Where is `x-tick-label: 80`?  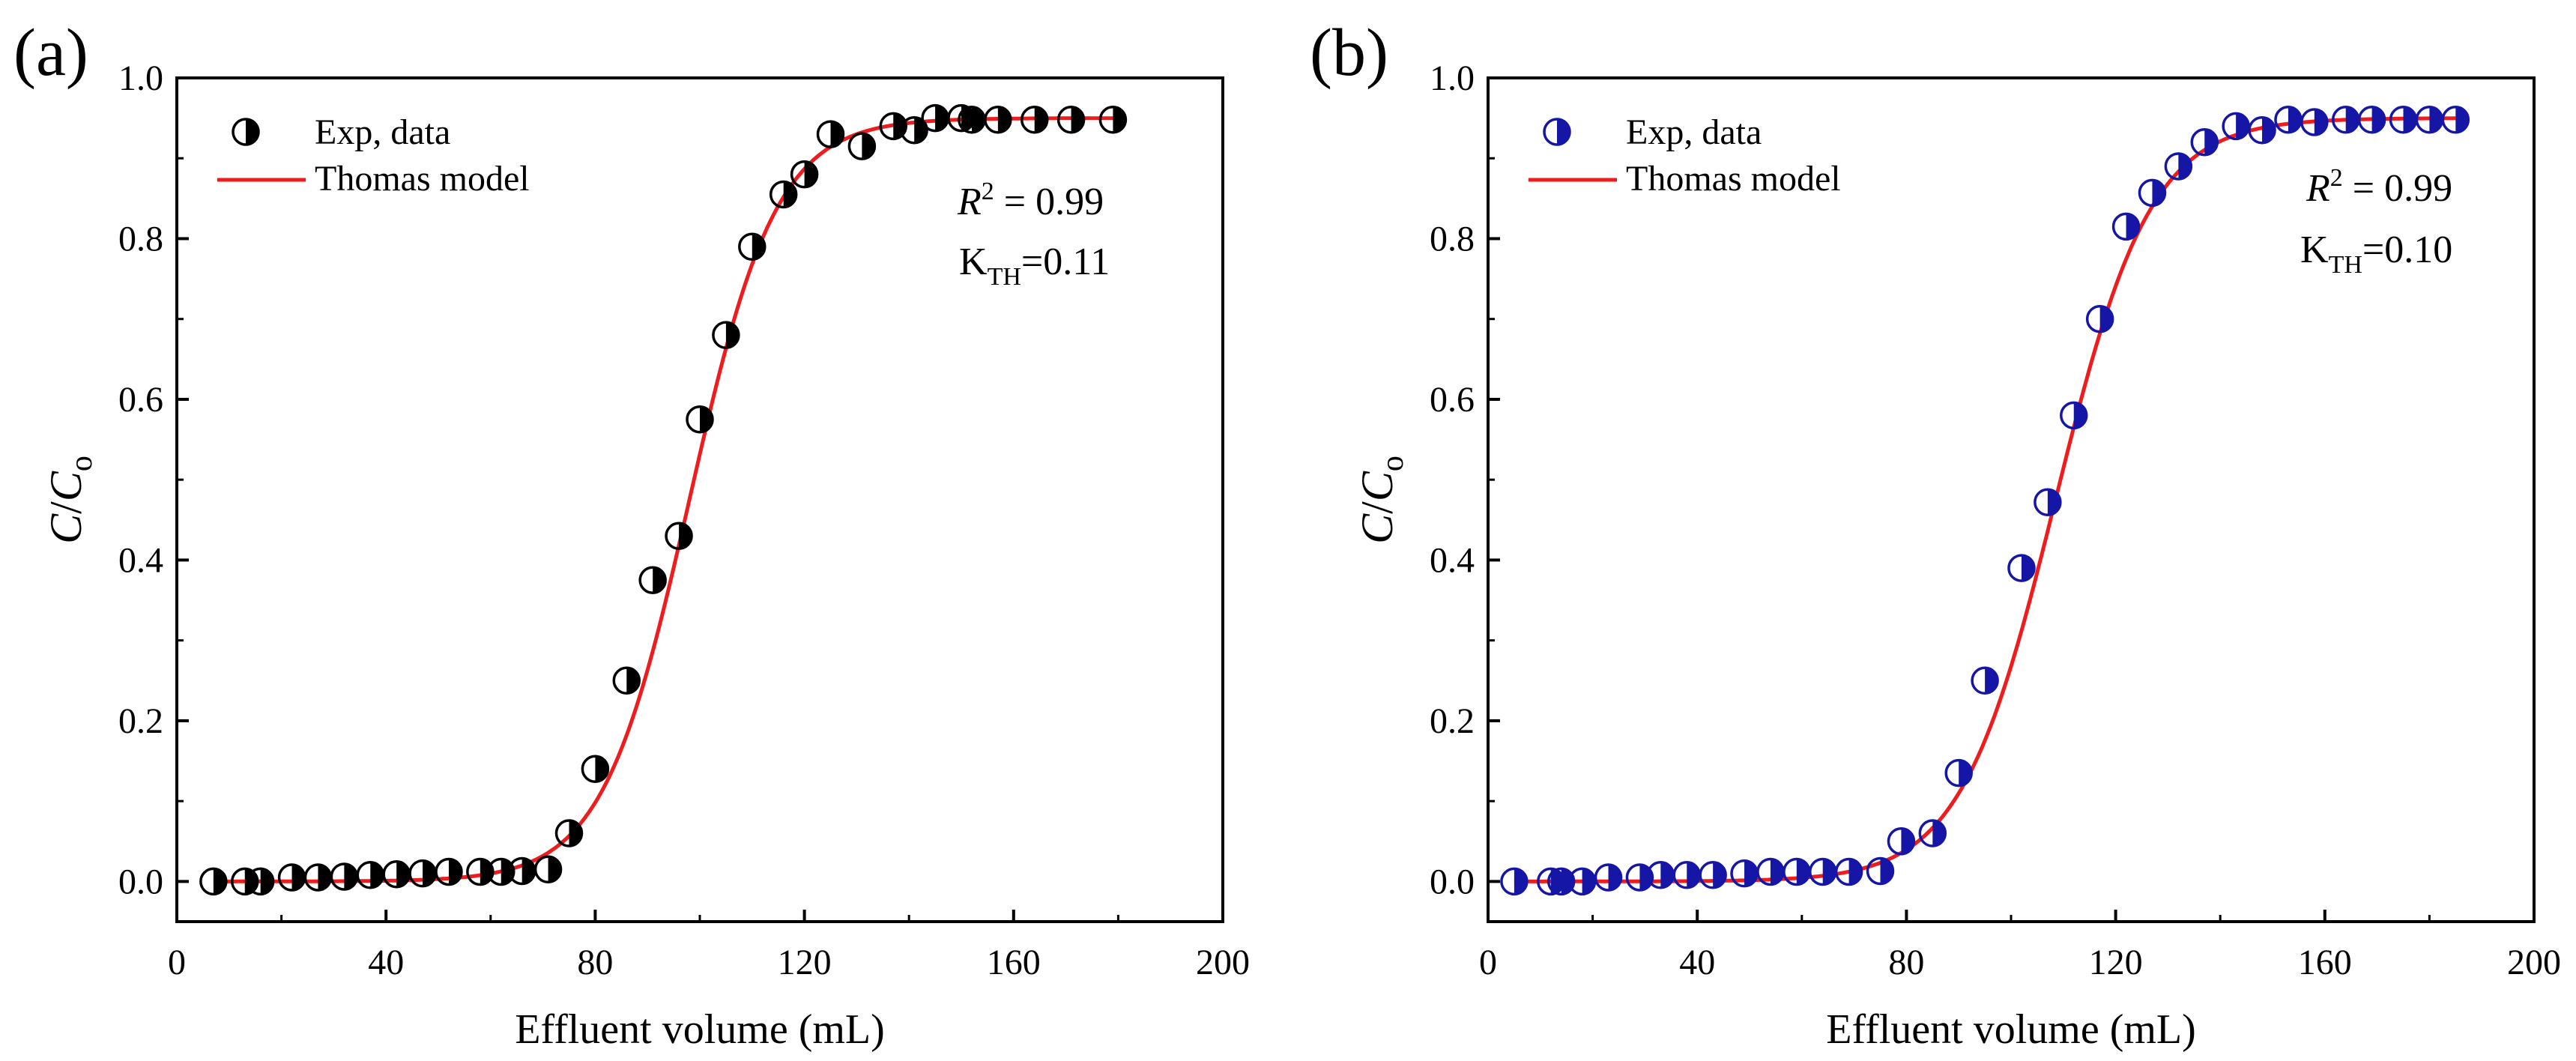
x-tick-label: 80 is located at coordinates (1906, 962).